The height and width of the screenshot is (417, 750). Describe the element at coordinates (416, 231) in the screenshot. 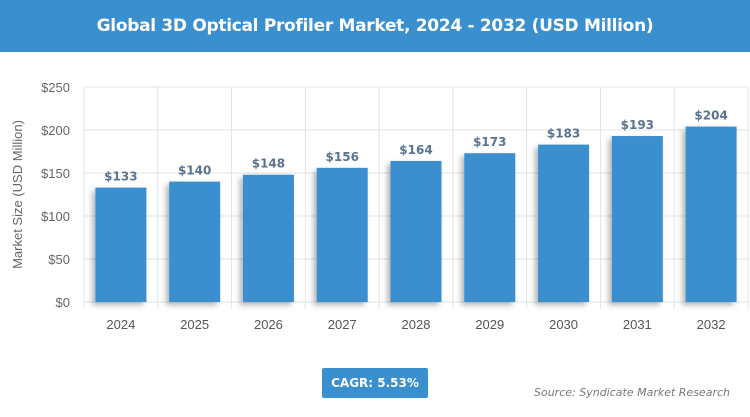

I see `bar-2028` at that location.